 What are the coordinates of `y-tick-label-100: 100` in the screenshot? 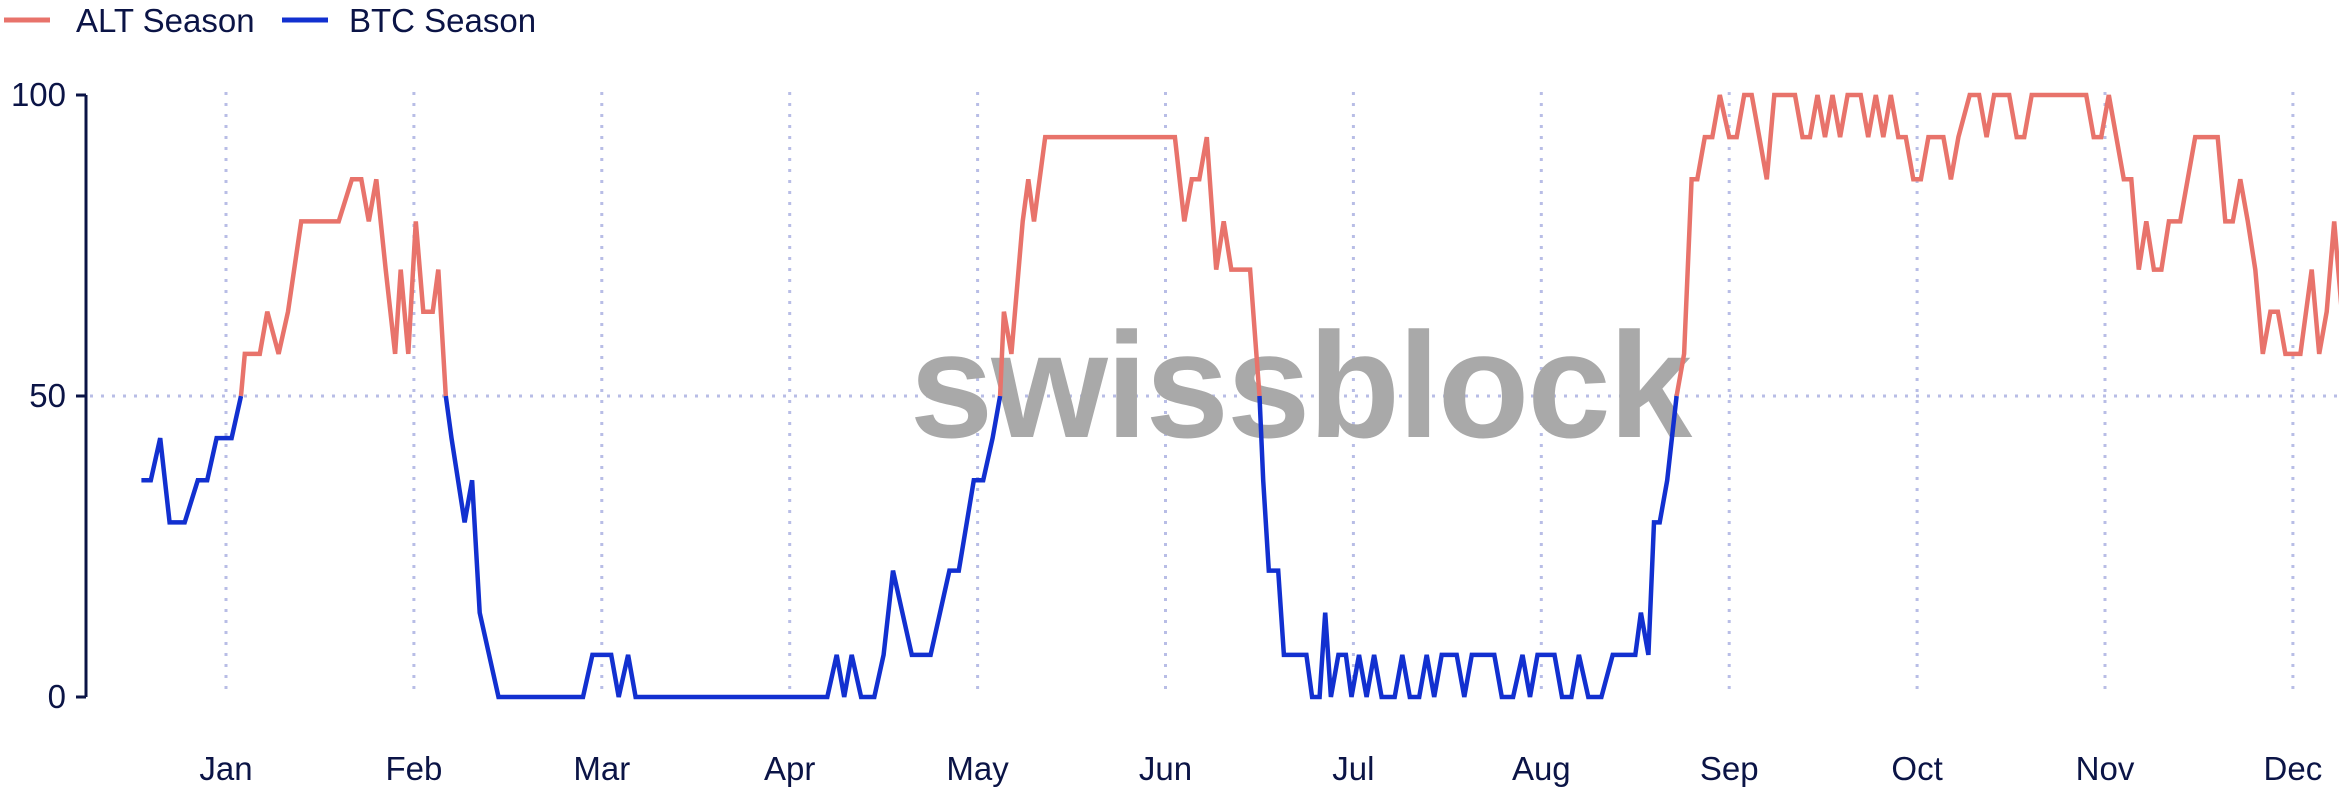 It's located at (38, 94).